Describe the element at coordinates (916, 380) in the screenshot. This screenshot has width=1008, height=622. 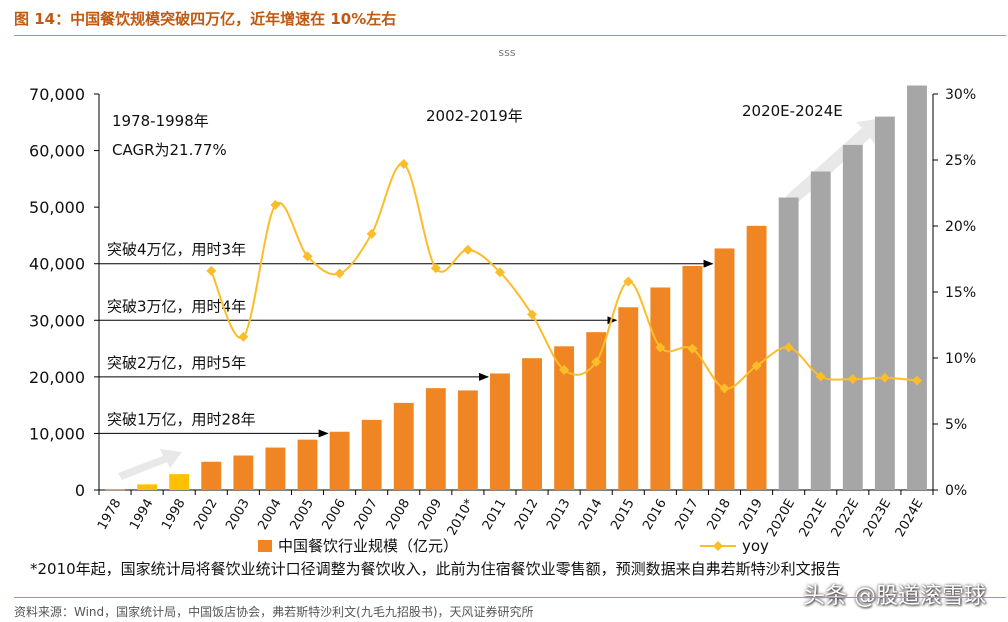
I see `yoy-point-2024E` at that location.